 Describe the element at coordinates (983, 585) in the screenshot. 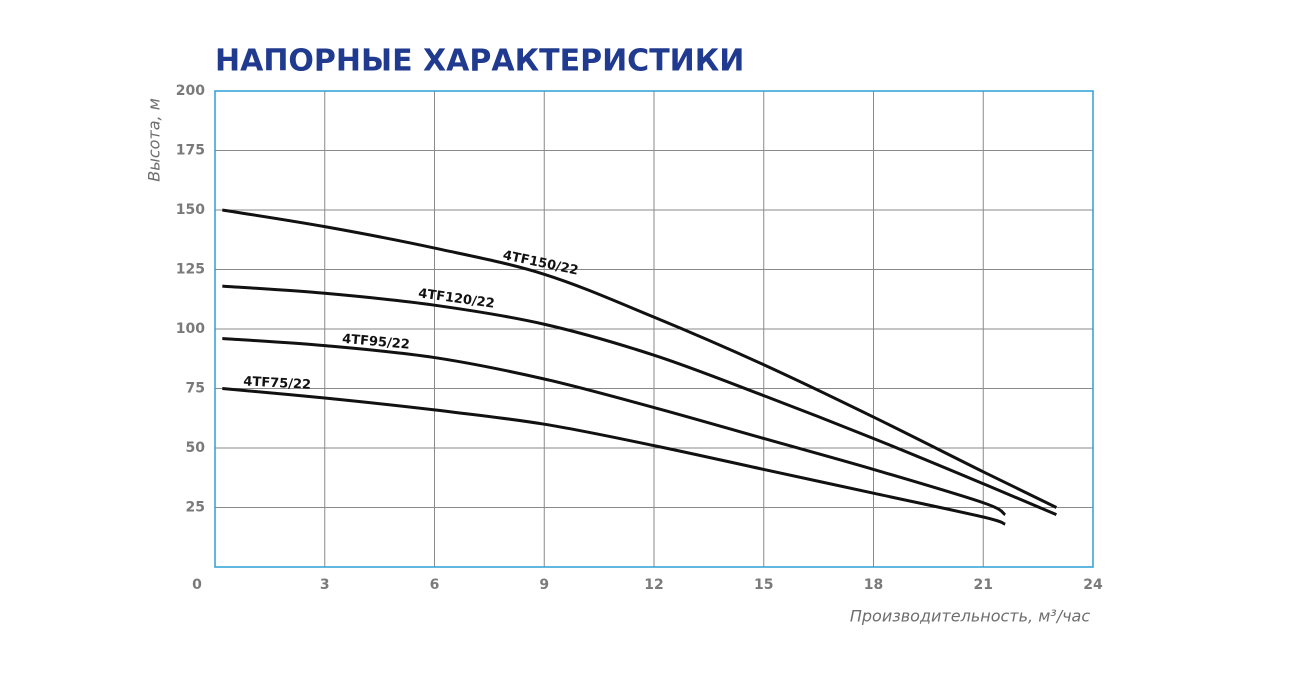

I see `x-tick-label: 21` at that location.